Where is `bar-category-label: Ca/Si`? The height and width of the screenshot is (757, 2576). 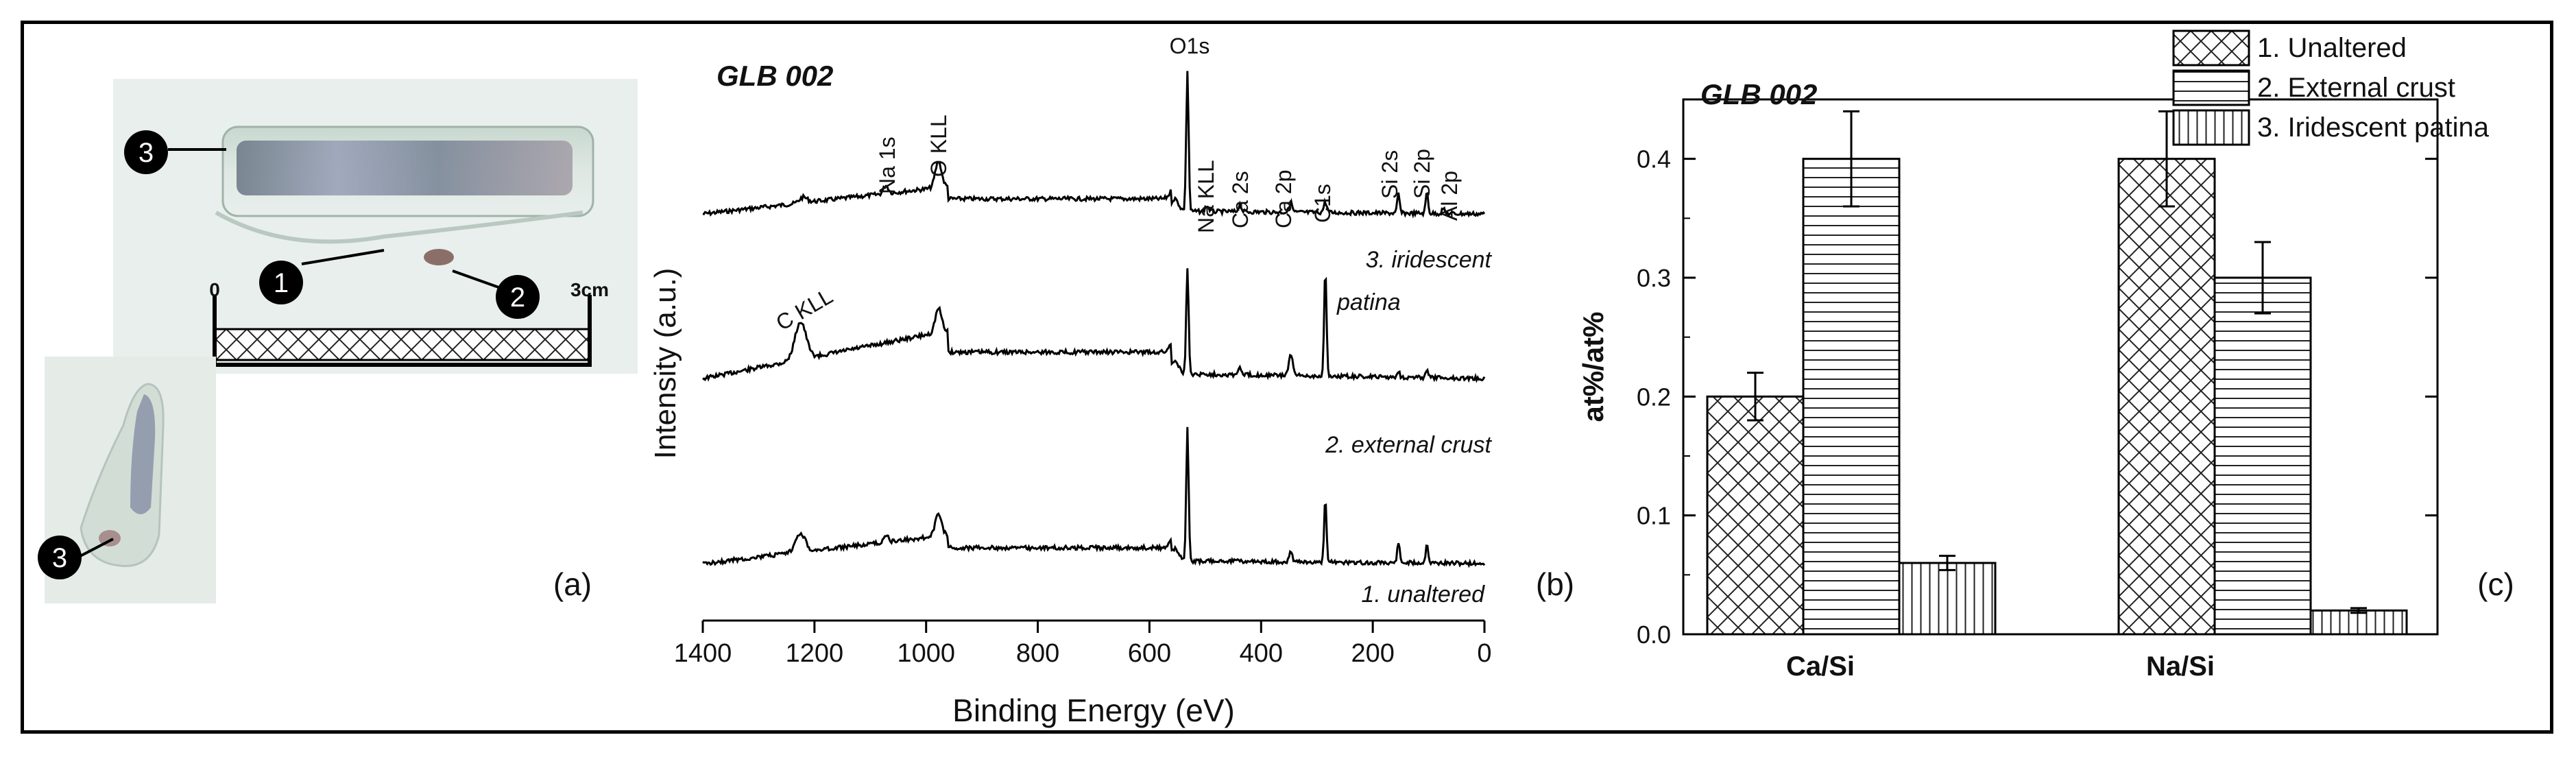 bar-category-label: Ca/Si is located at coordinates (1821, 666).